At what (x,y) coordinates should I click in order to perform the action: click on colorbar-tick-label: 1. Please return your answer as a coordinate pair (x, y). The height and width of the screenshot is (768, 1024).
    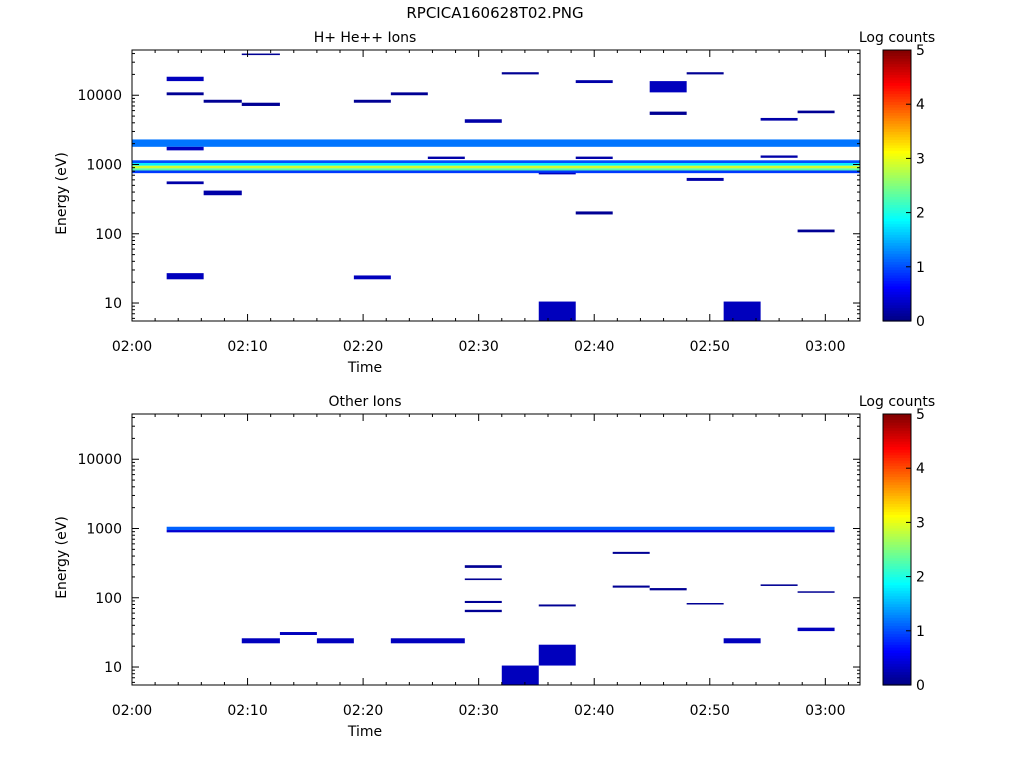
    Looking at the image, I should click on (920, 268).